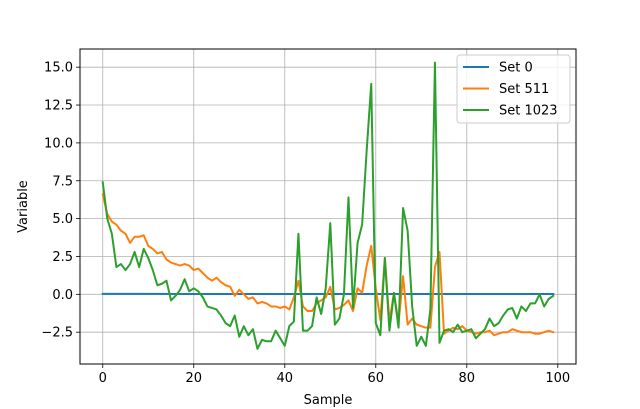 The width and height of the screenshot is (640, 409). Describe the element at coordinates (524, 89) in the screenshot. I see `legend-label: Set 511` at that location.